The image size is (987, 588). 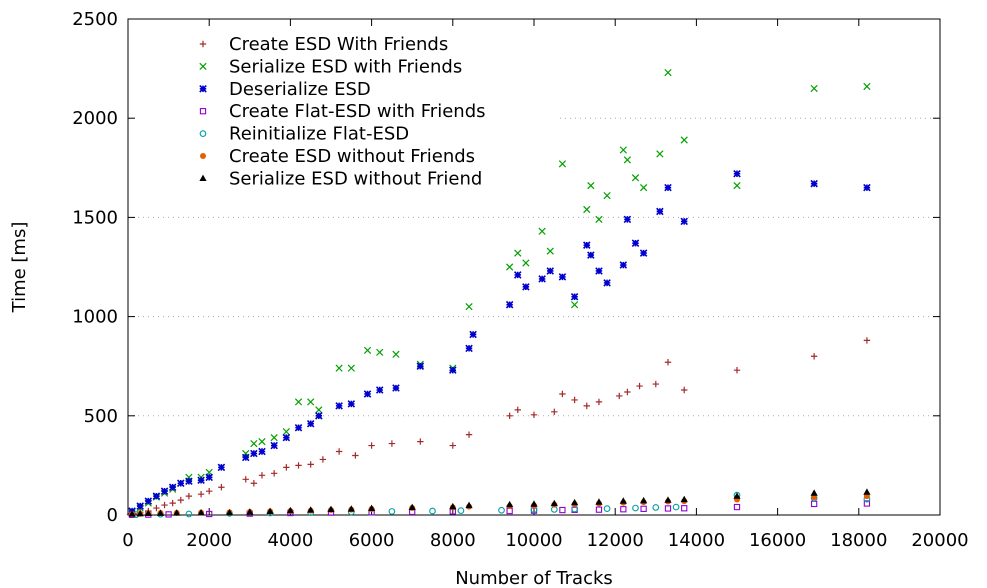 What do you see at coordinates (372, 540) in the screenshot?
I see `x-tick-label: 6000` at bounding box center [372, 540].